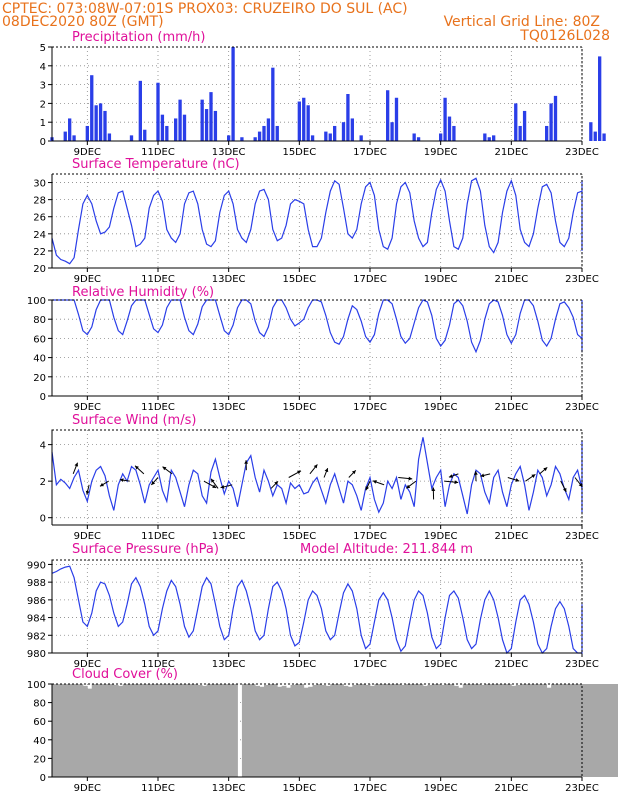  What do you see at coordinates (370, 536) in the screenshot?
I see `wind-xtick-label: 17DEC` at bounding box center [370, 536].